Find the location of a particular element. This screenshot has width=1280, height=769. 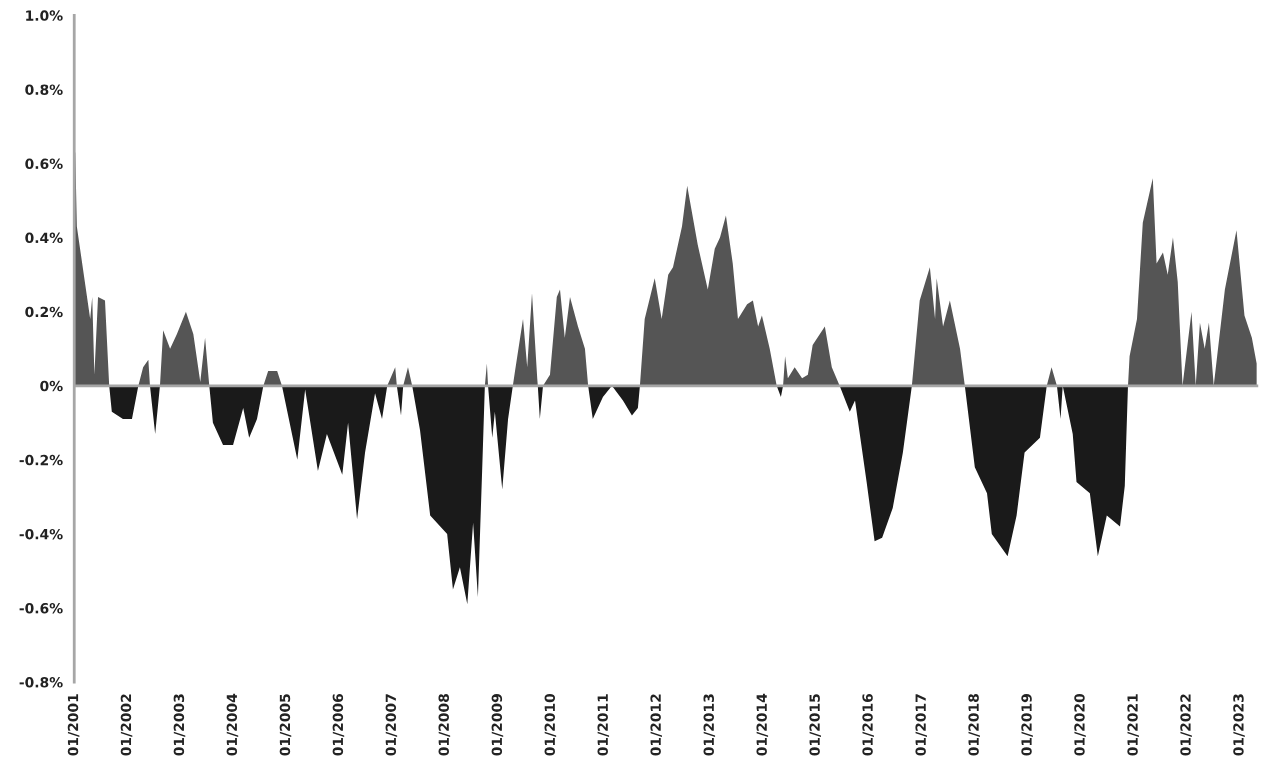

y-tick-label: 1.0% is located at coordinates (44, 15).